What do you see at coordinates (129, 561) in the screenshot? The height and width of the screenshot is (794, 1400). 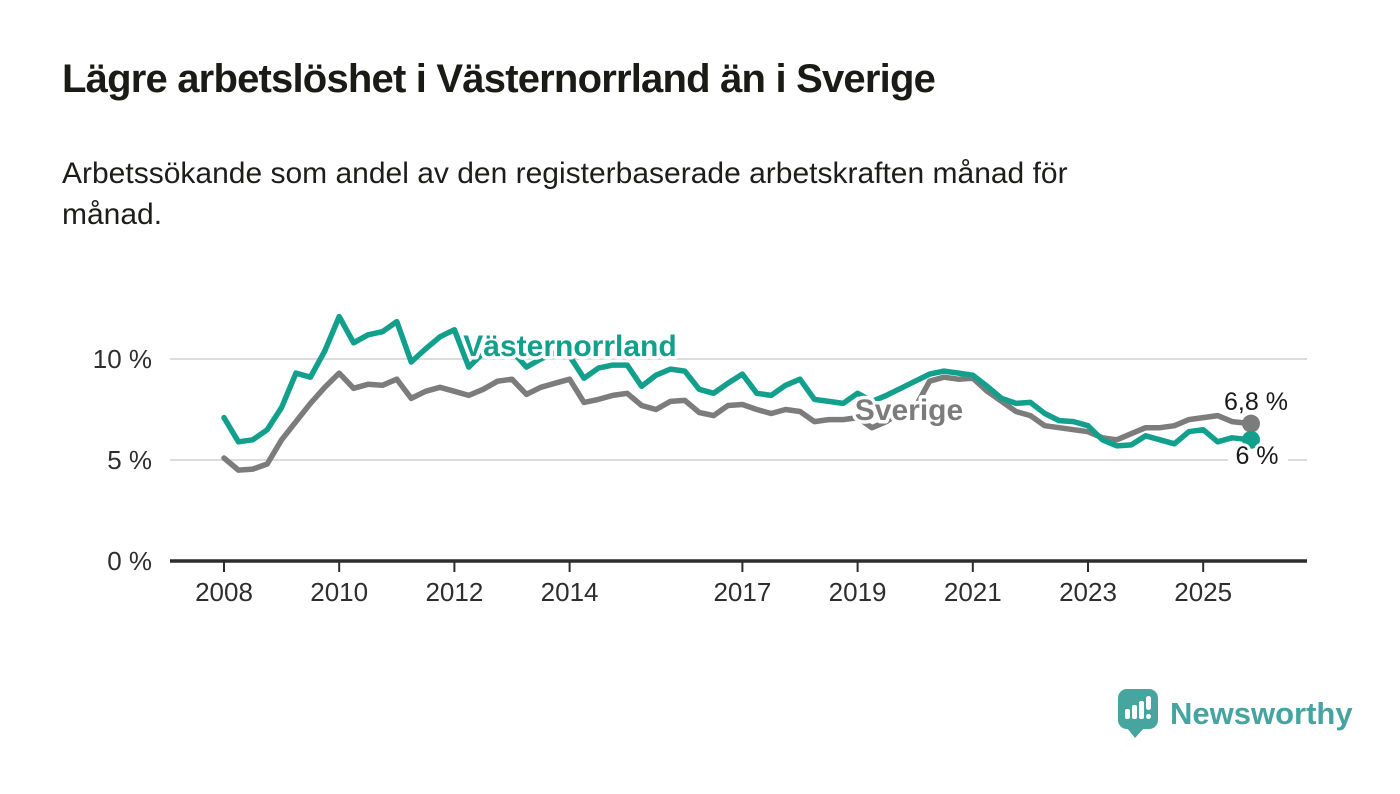 I see `y-tick-label-0: 0 %` at bounding box center [129, 561].